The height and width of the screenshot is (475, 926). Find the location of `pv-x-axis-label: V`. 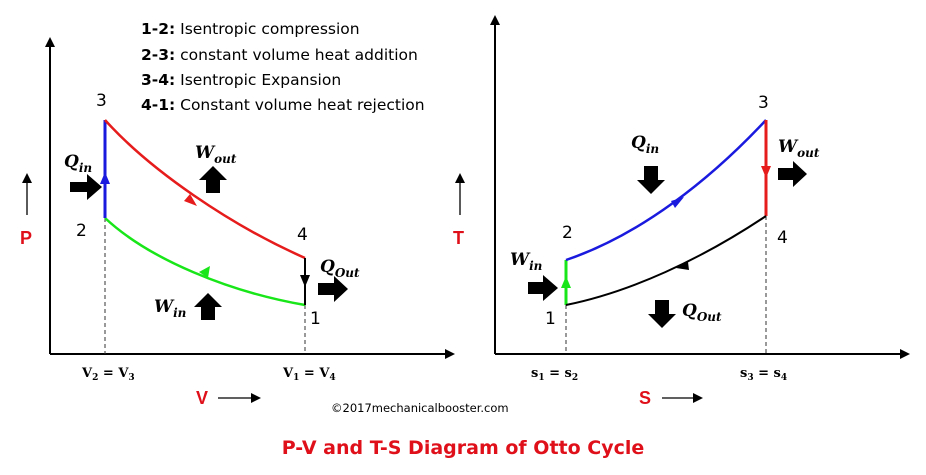

pv-x-axis-label: V is located at coordinates (202, 398).